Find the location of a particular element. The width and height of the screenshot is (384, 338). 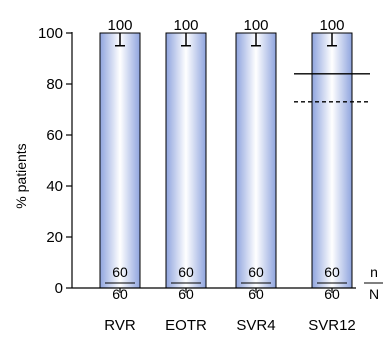

y-tick-label-100: 100 is located at coordinates (50, 33).